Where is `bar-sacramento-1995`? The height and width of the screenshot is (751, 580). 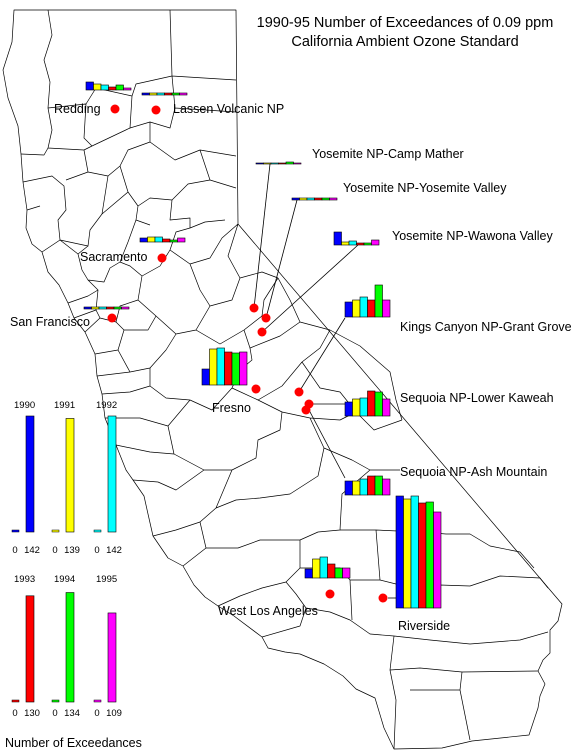
bar-sacramento-1995 is located at coordinates (181, 240).